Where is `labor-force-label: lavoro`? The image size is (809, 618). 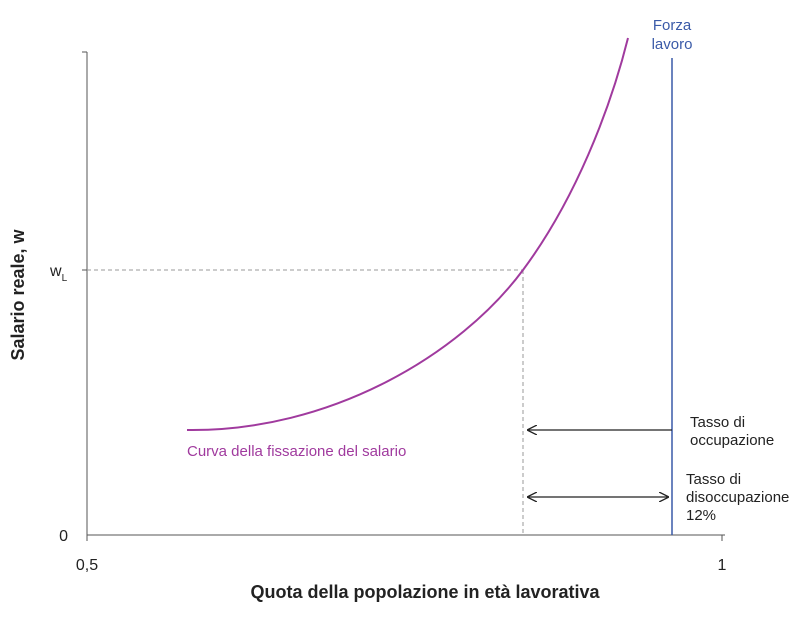
labor-force-label: lavoro is located at coordinates (672, 44).